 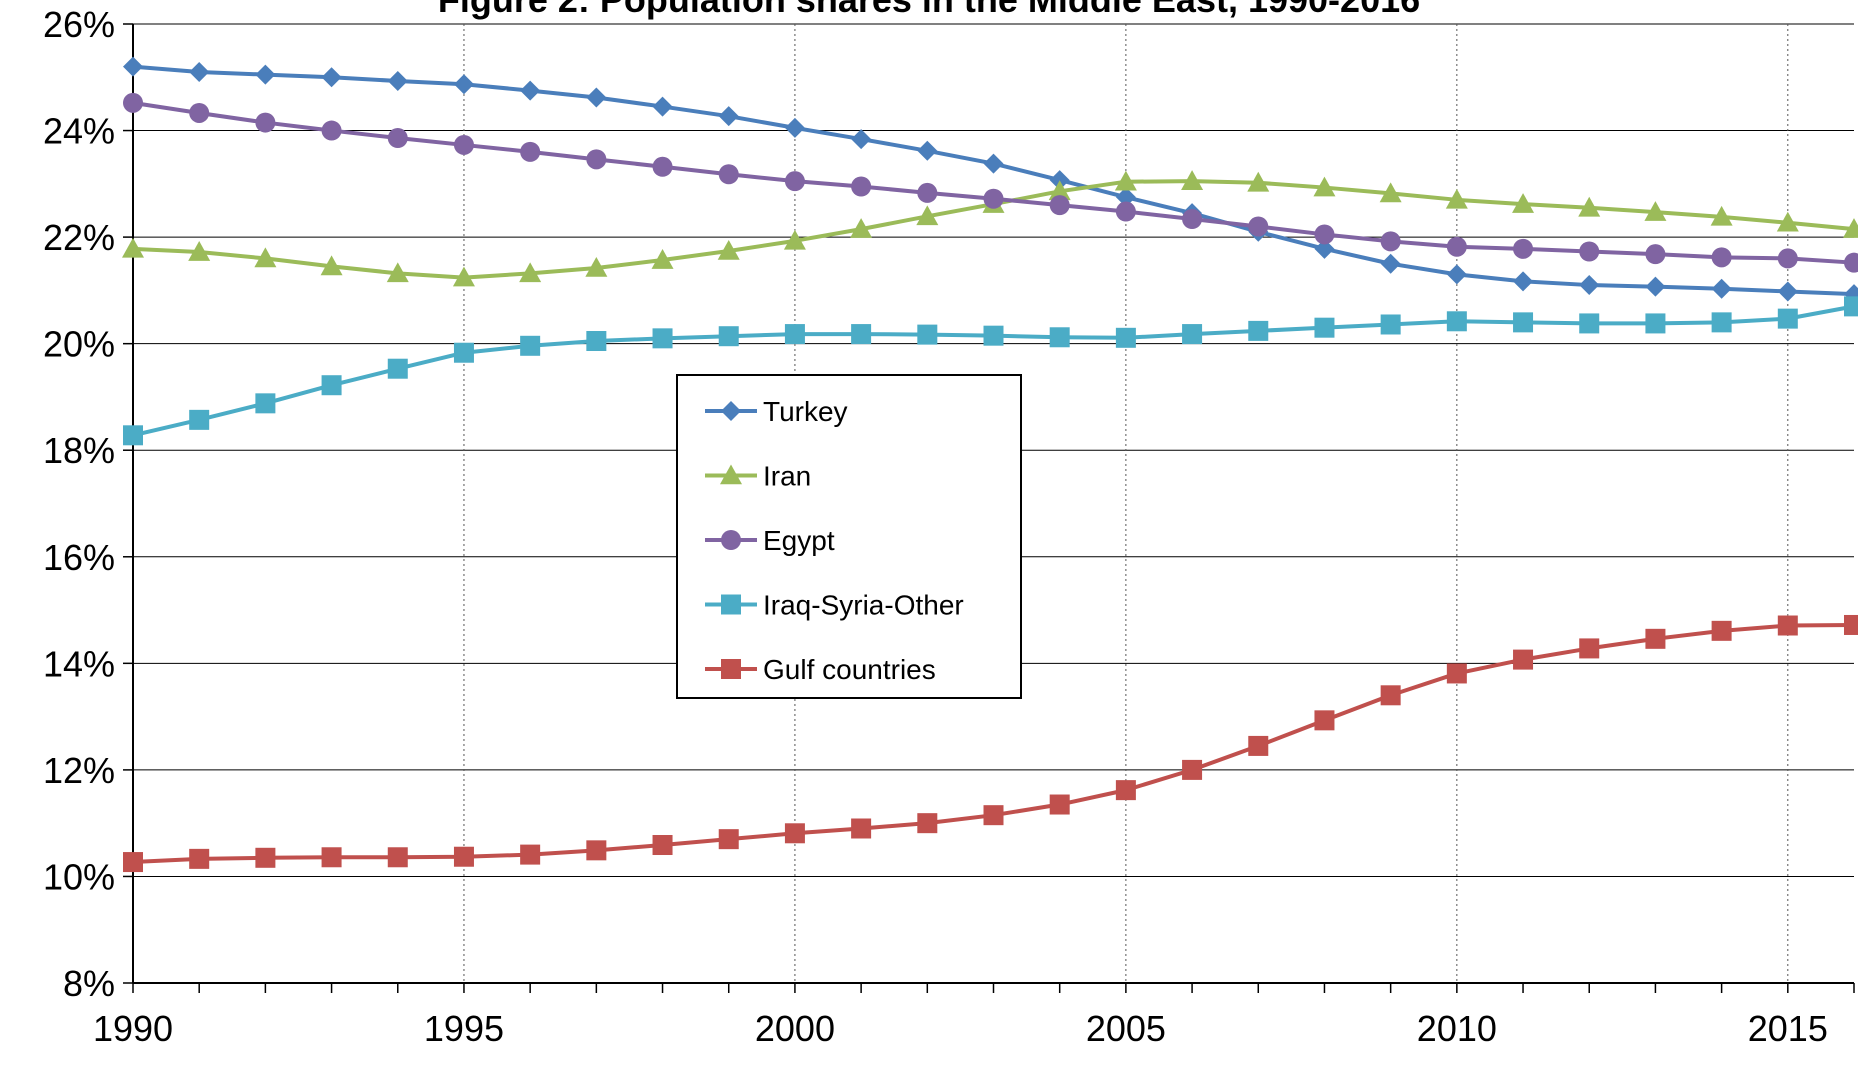 I want to click on y-tick-label: 12%, so click(x=79, y=770).